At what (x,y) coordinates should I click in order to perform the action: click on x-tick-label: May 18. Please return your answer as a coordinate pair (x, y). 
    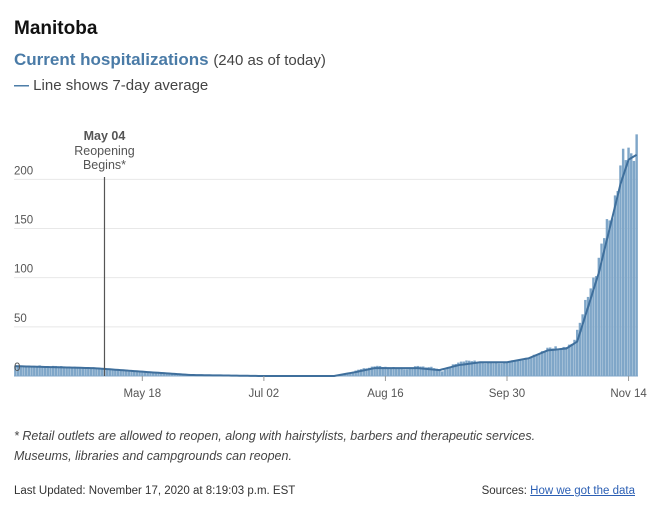
    Looking at the image, I should click on (142, 394).